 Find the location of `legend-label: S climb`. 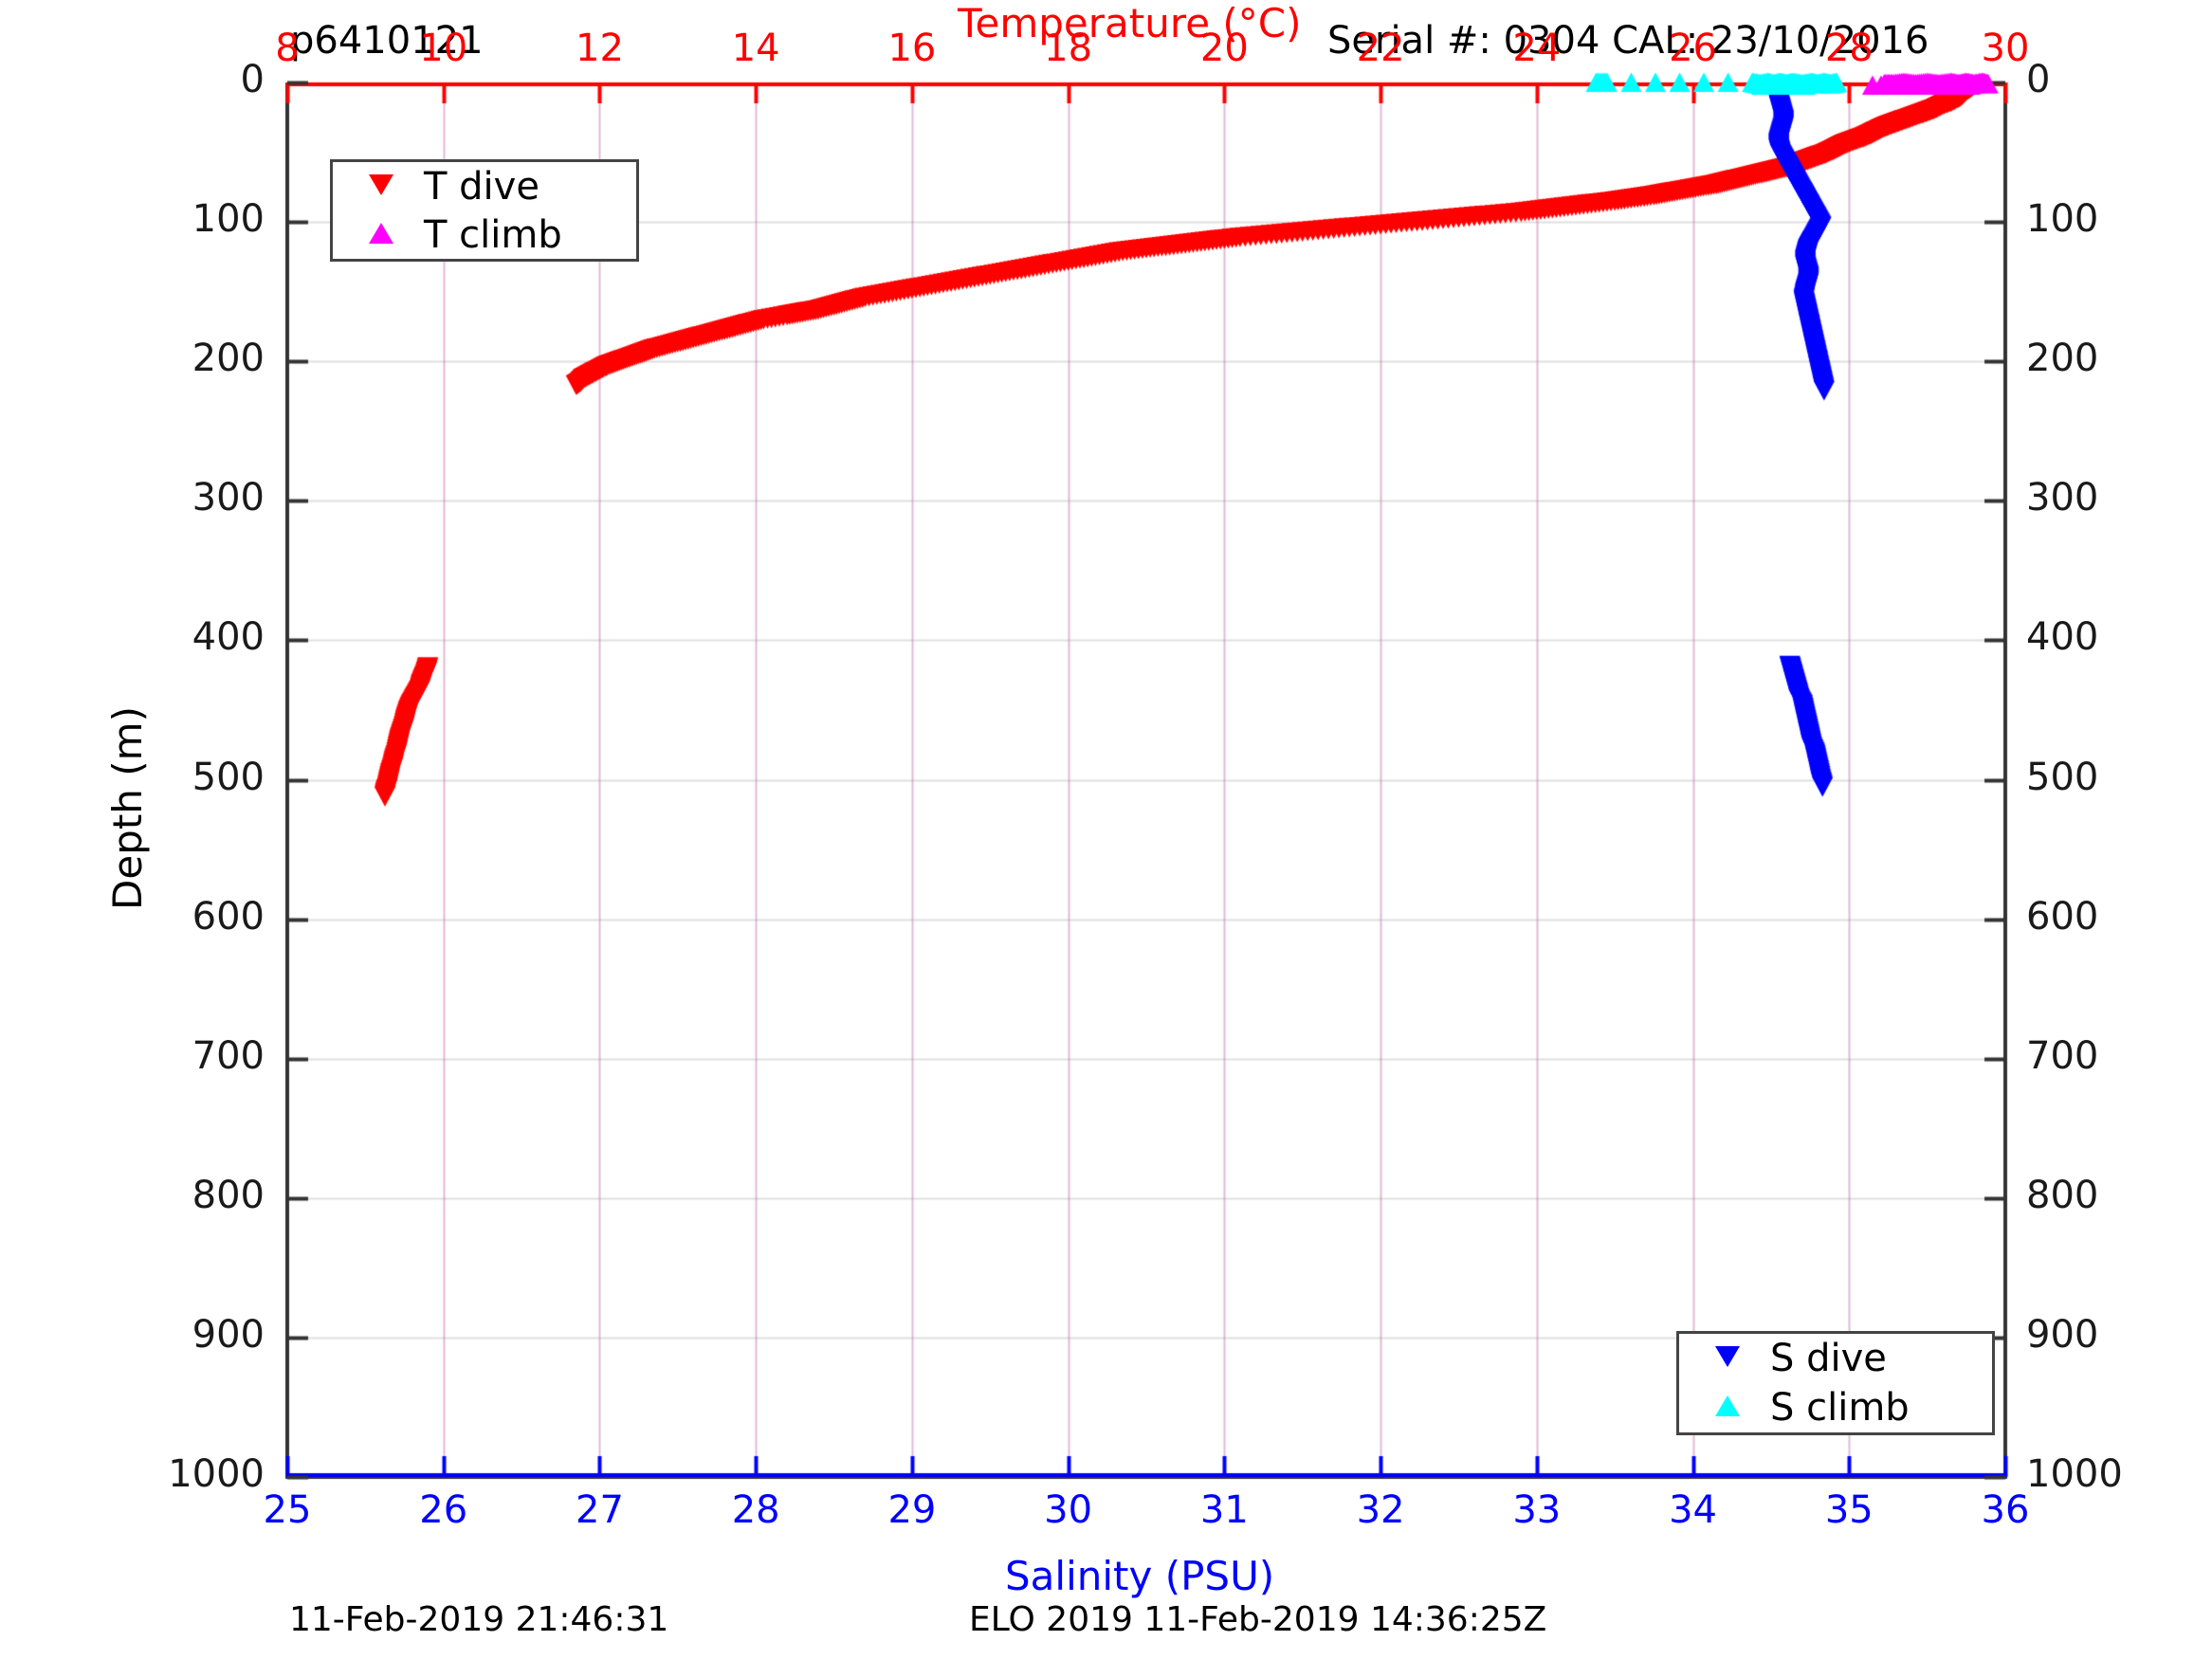

legend-label: S climb is located at coordinates (1840, 1408).